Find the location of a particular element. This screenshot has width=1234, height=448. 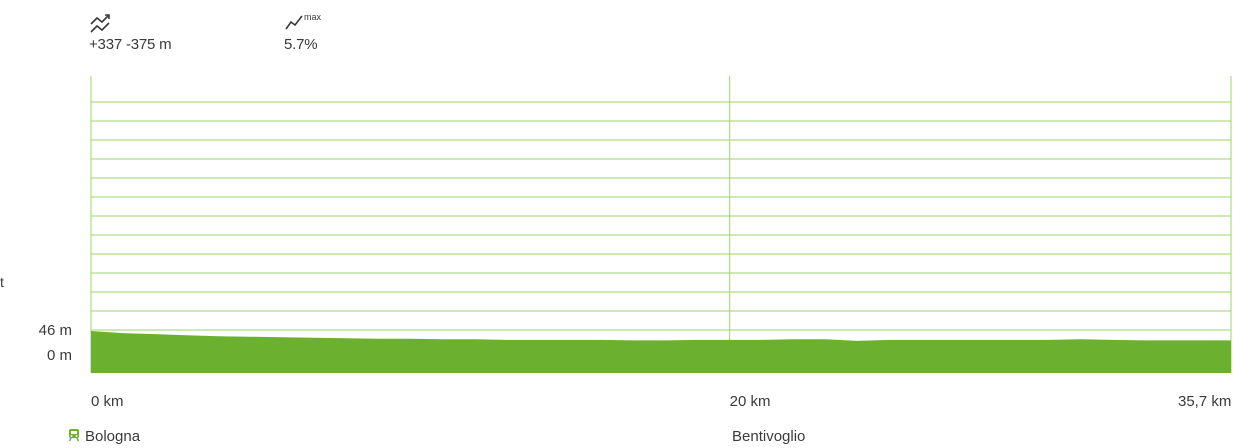

elevation-gain-loss-value: +337 -375 m is located at coordinates (130, 44).